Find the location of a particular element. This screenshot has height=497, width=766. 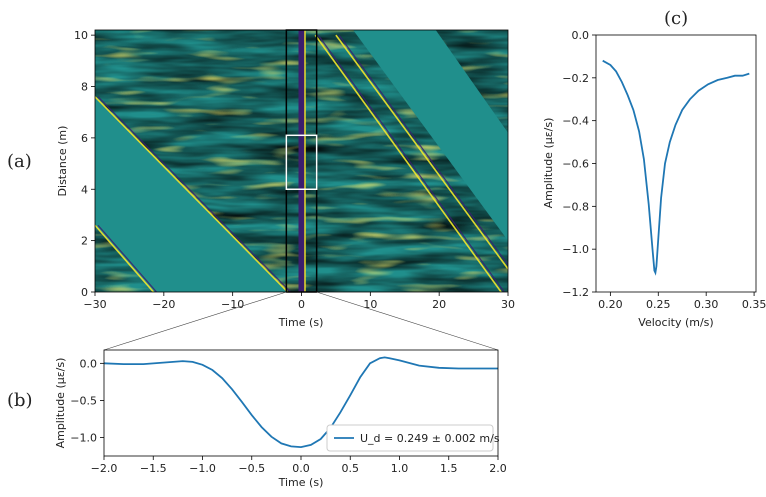

time-trace-line is located at coordinates (300, 402).